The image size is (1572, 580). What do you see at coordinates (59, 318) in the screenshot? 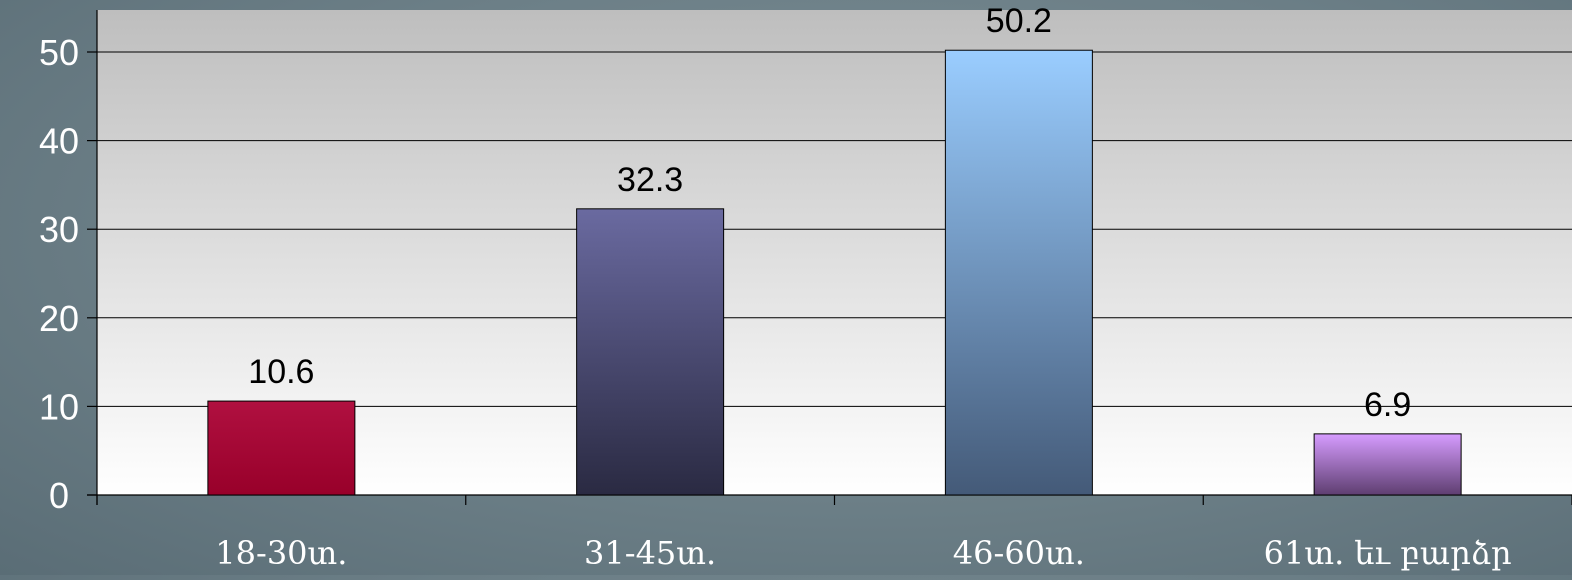
I see `y-tick-label-20: 20` at bounding box center [59, 318].